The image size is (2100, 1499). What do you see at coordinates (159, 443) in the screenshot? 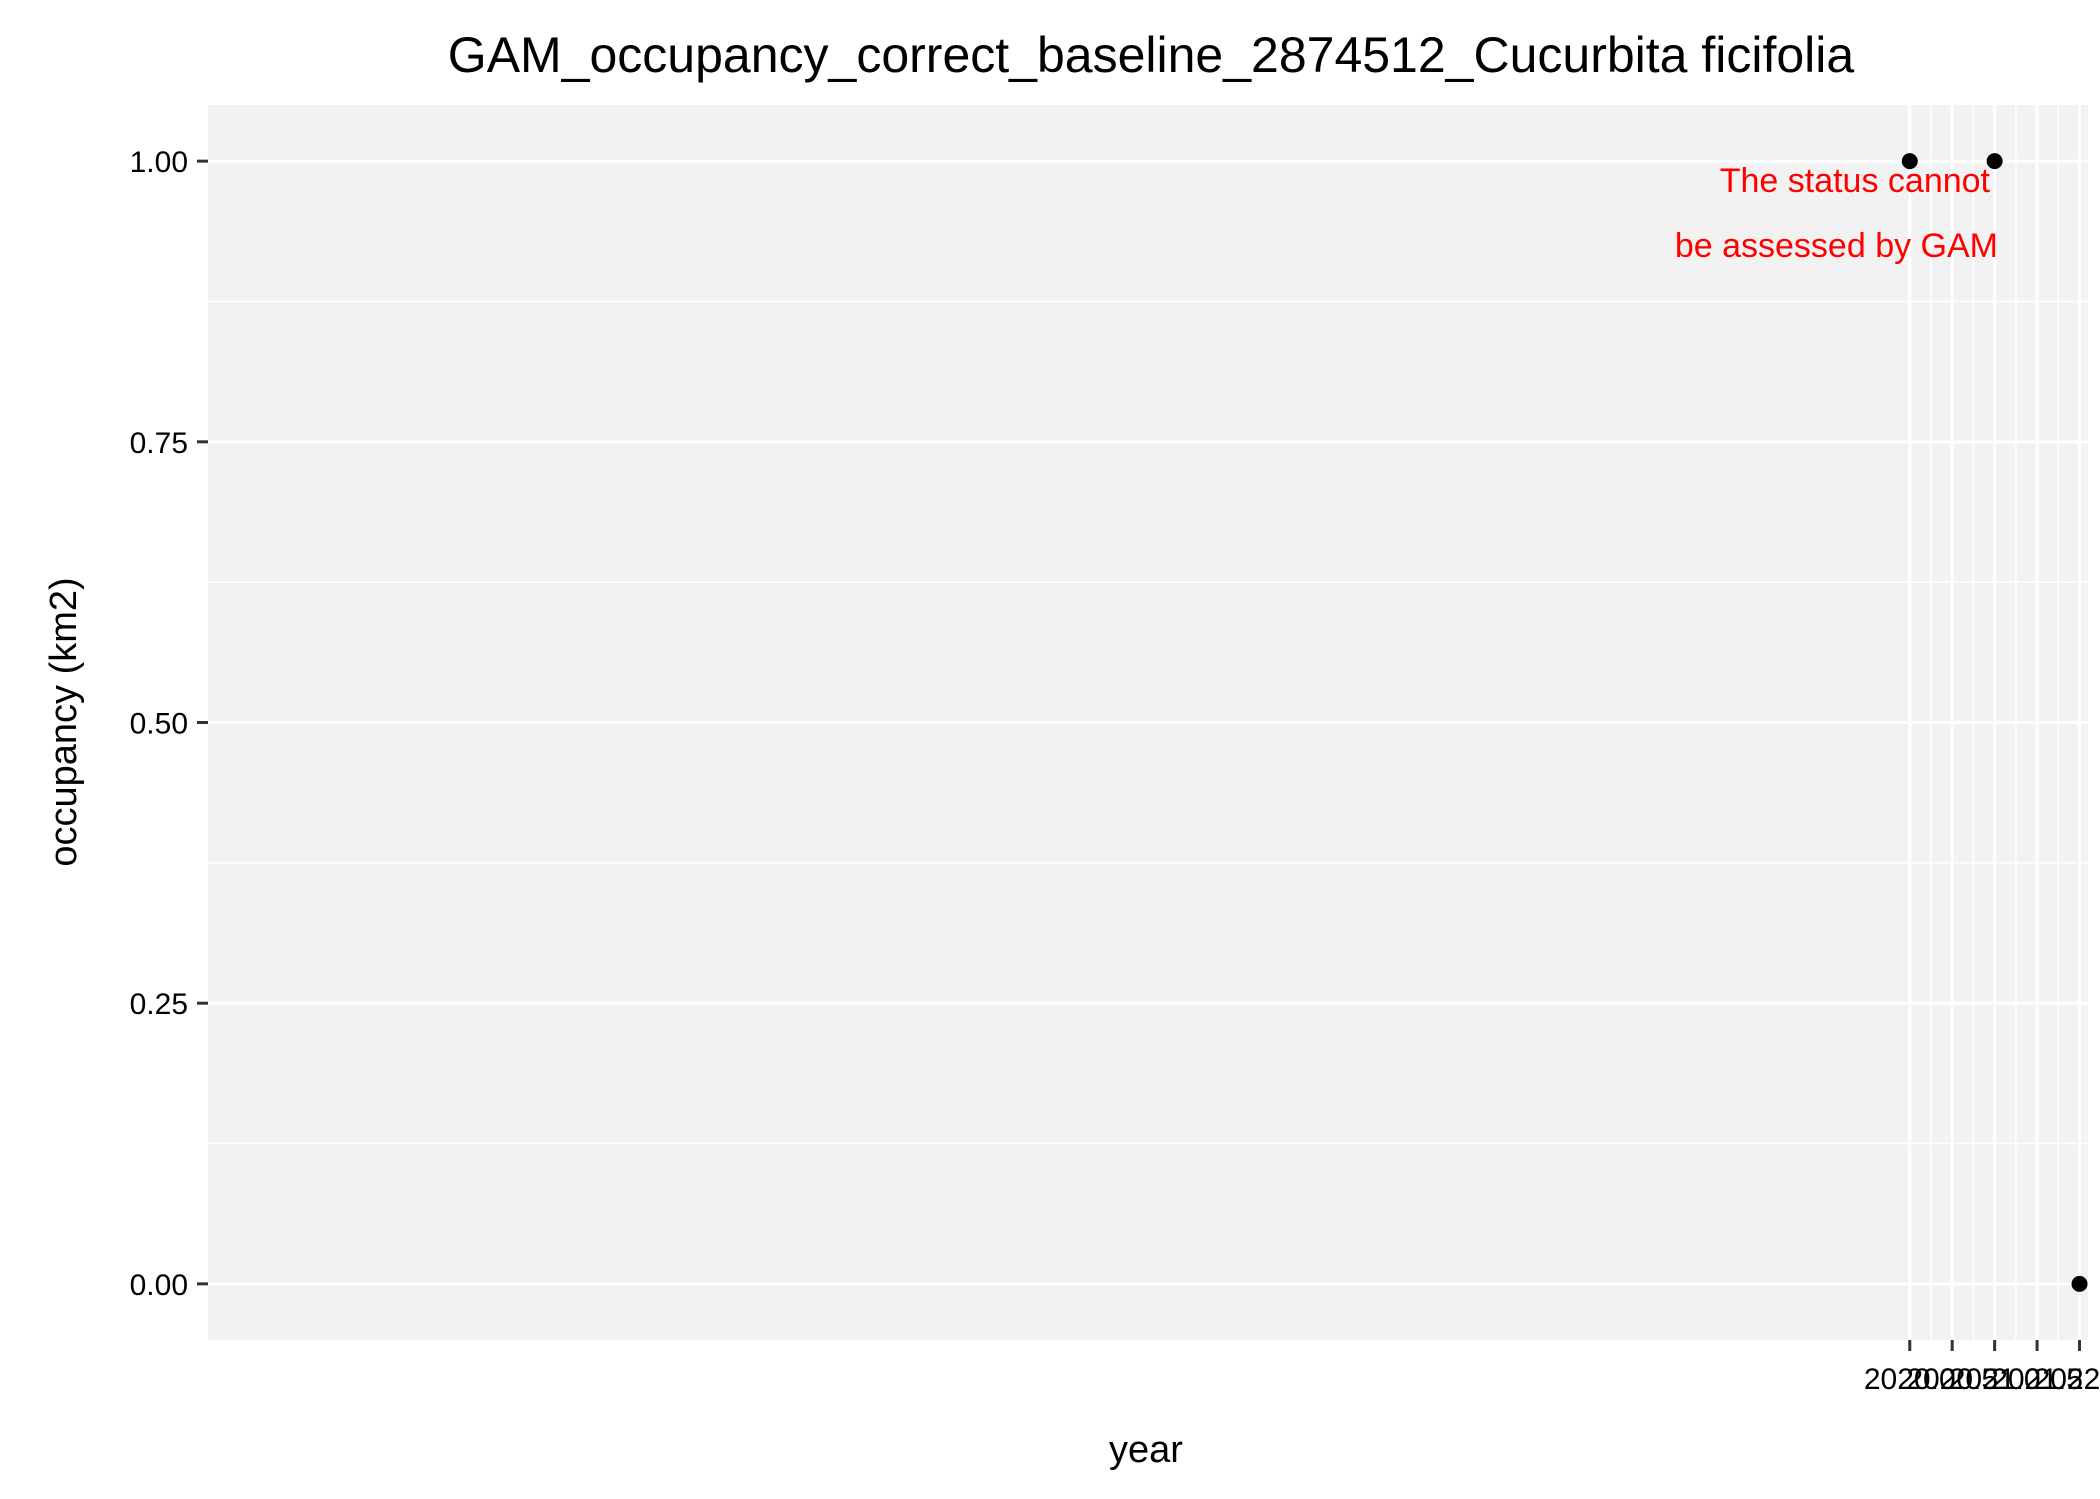
I see `y-tick-label: 0.75` at bounding box center [159, 443].